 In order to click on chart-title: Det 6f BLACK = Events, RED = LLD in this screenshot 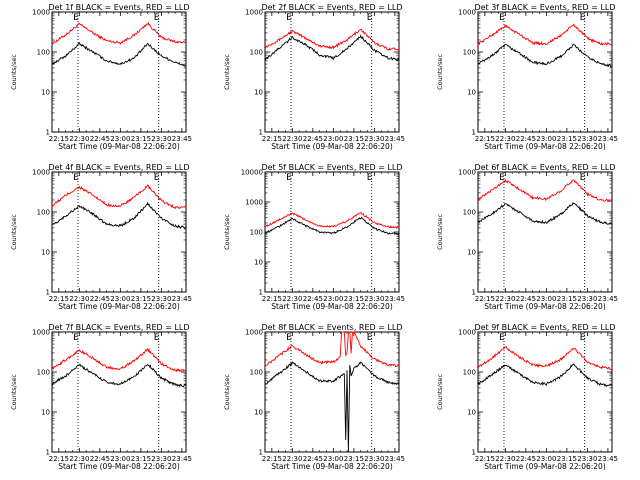, I will do `click(544, 167)`.